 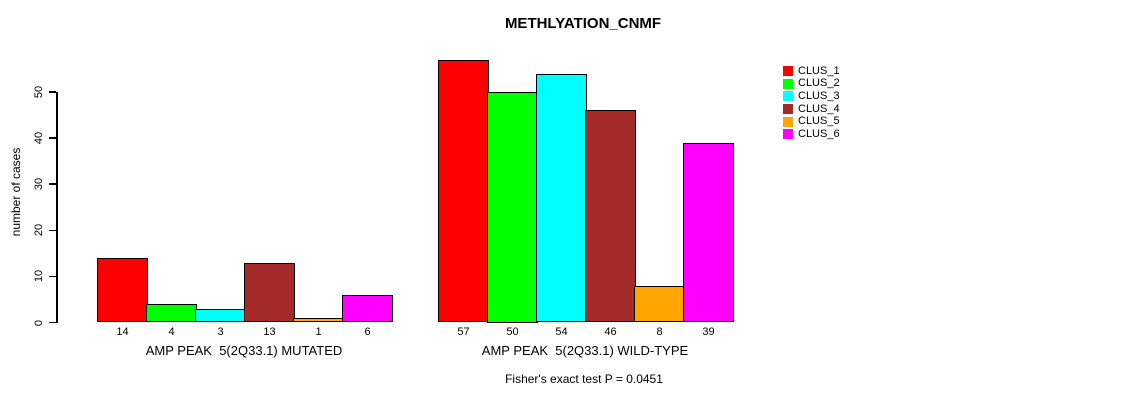 What do you see at coordinates (318, 320) in the screenshot?
I see `bar-clus_5-mutated` at bounding box center [318, 320].